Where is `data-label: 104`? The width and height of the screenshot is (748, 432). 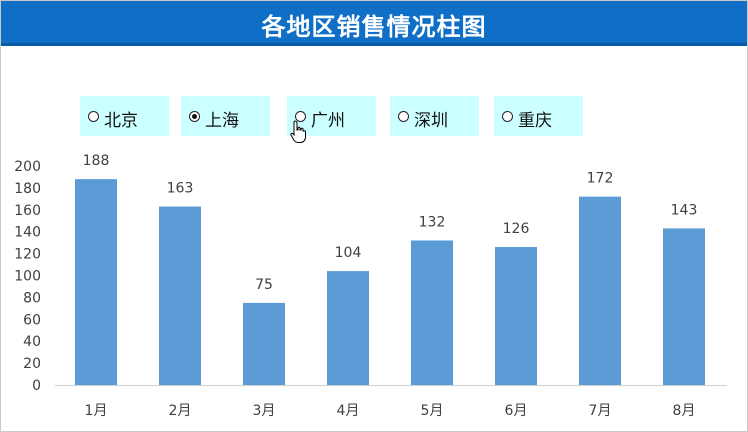
data-label: 104 is located at coordinates (348, 253).